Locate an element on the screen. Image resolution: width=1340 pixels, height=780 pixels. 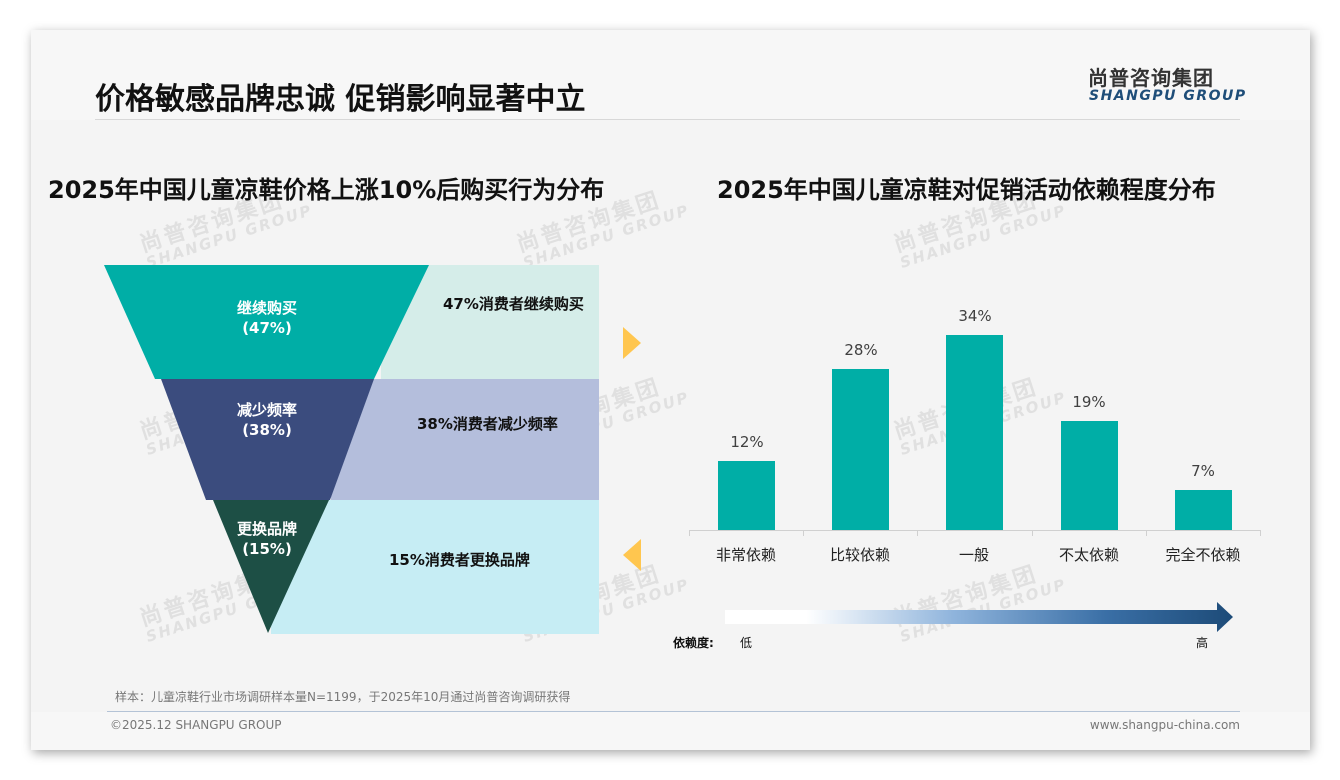
bar-not-dependent is located at coordinates (1203, 510).